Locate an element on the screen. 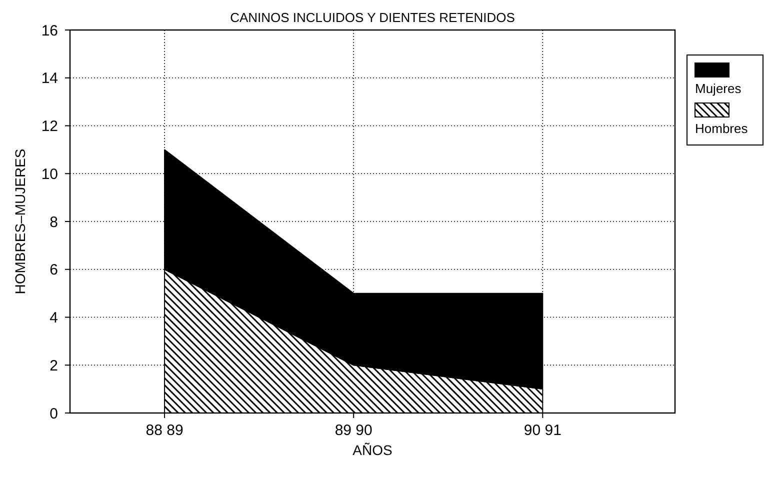 This screenshot has width=773, height=491. x-tick-label: 88 89 is located at coordinates (165, 430).